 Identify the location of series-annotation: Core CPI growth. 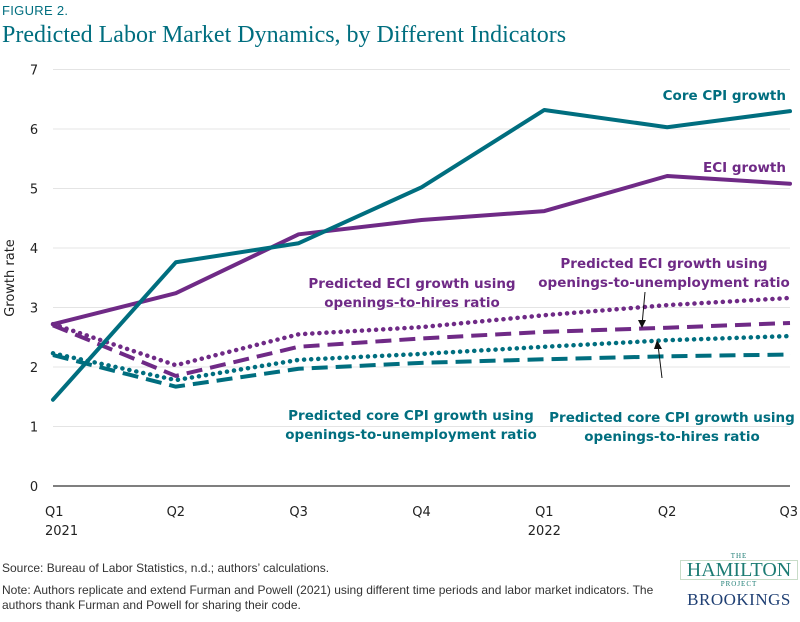
(724, 96).